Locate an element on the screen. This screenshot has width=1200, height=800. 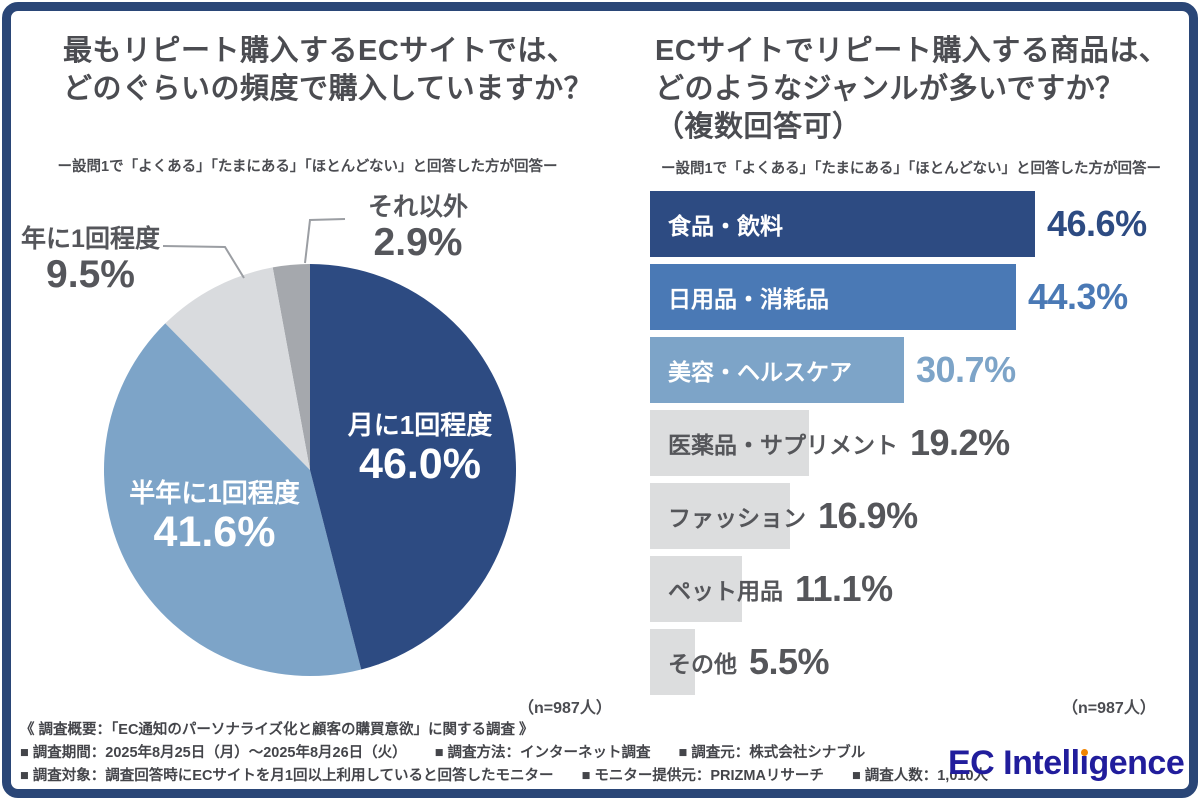
pie-label-tsuki: 月に1回程度 46.0% is located at coordinates (420, 448).